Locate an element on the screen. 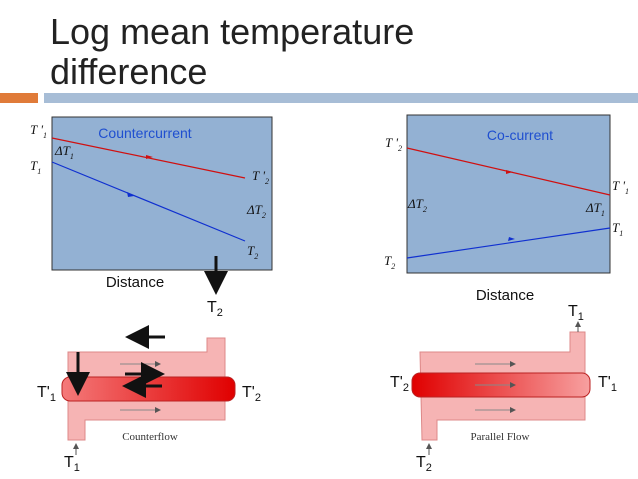 Image resolution: width=638 pixels, height=479 pixels. counterflow-exchanger is located at coordinates (148, 355).